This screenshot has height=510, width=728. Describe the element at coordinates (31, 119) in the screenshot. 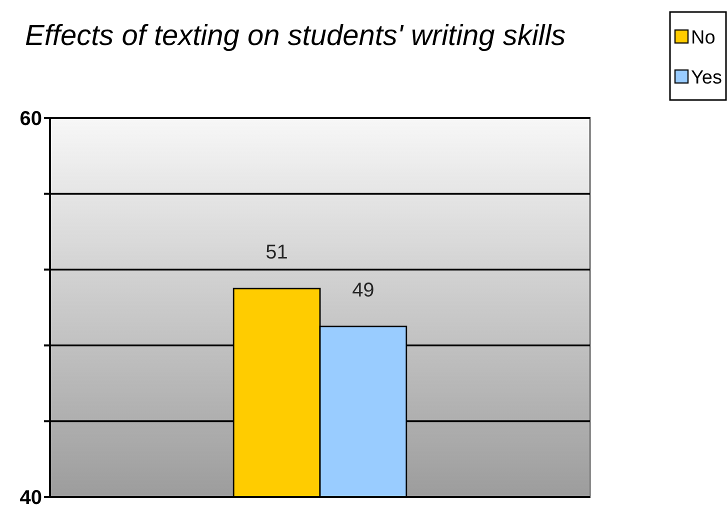

I see `y-tick-label: 60` at that location.